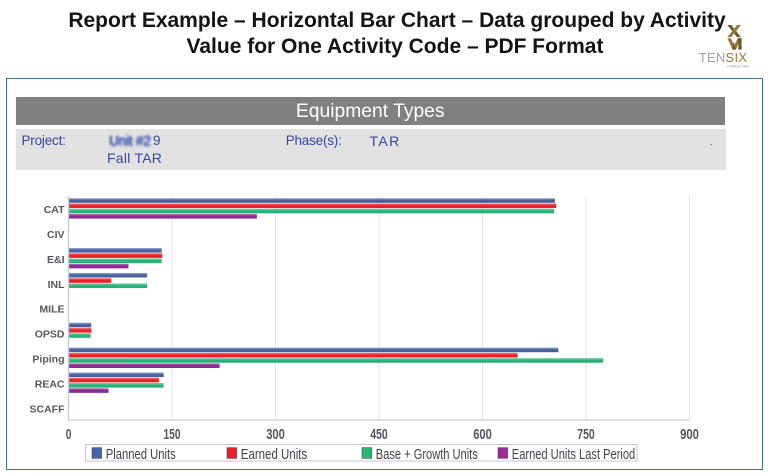 The image size is (768, 476). Describe the element at coordinates (56, 235) in the screenshot. I see `svg-text: CIV` at that location.